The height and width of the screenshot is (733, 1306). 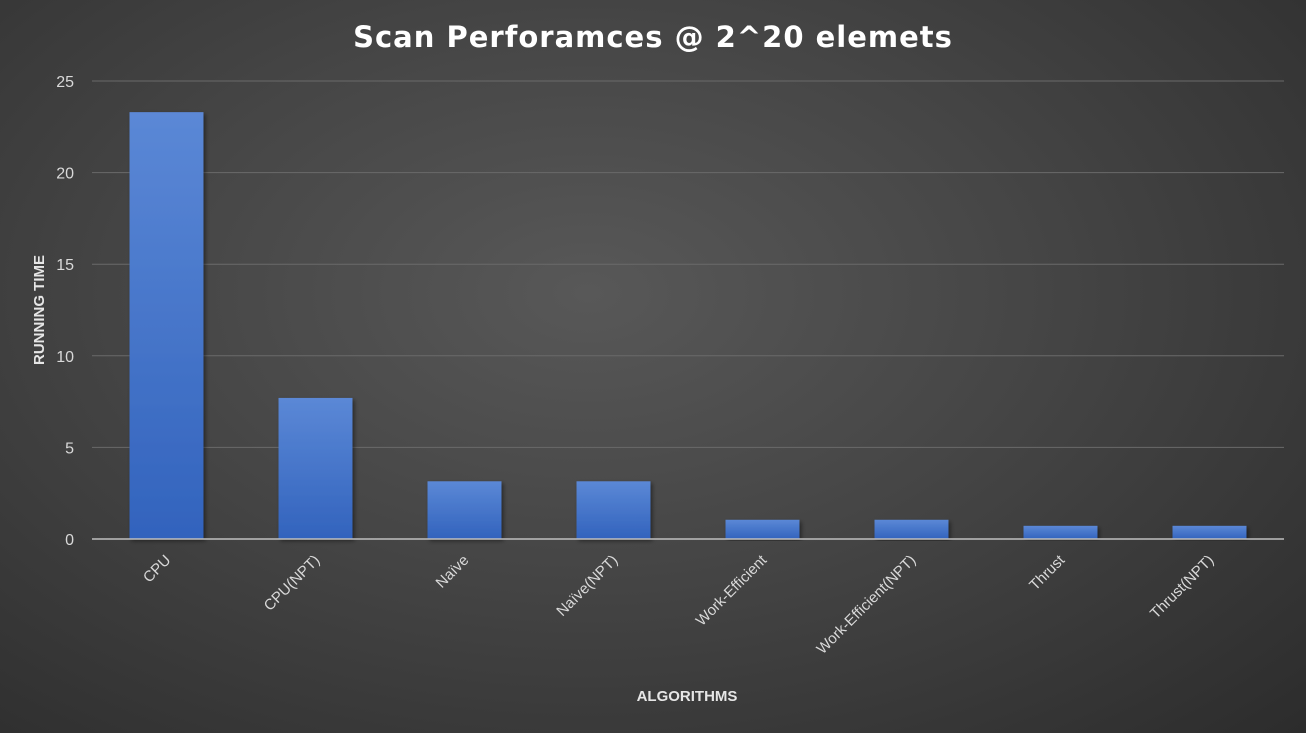 What do you see at coordinates (65, 311) in the screenshot?
I see `y-axis-ticks: 0 5 10 15 20 25` at bounding box center [65, 311].